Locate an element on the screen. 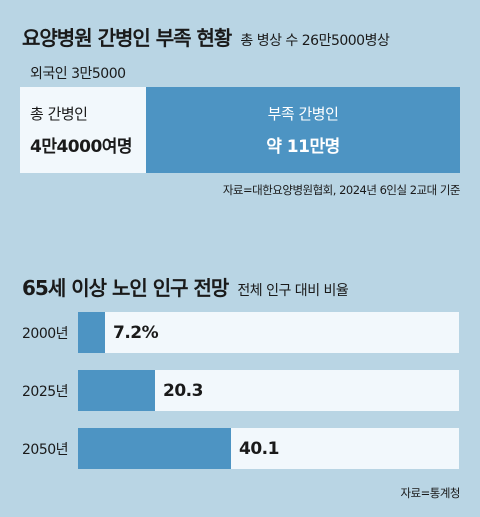 The height and width of the screenshot is (517, 480). section2-title-row: 65세 이상 노인 인구 전망 전체 인구 대비 비율 is located at coordinates (185, 286).